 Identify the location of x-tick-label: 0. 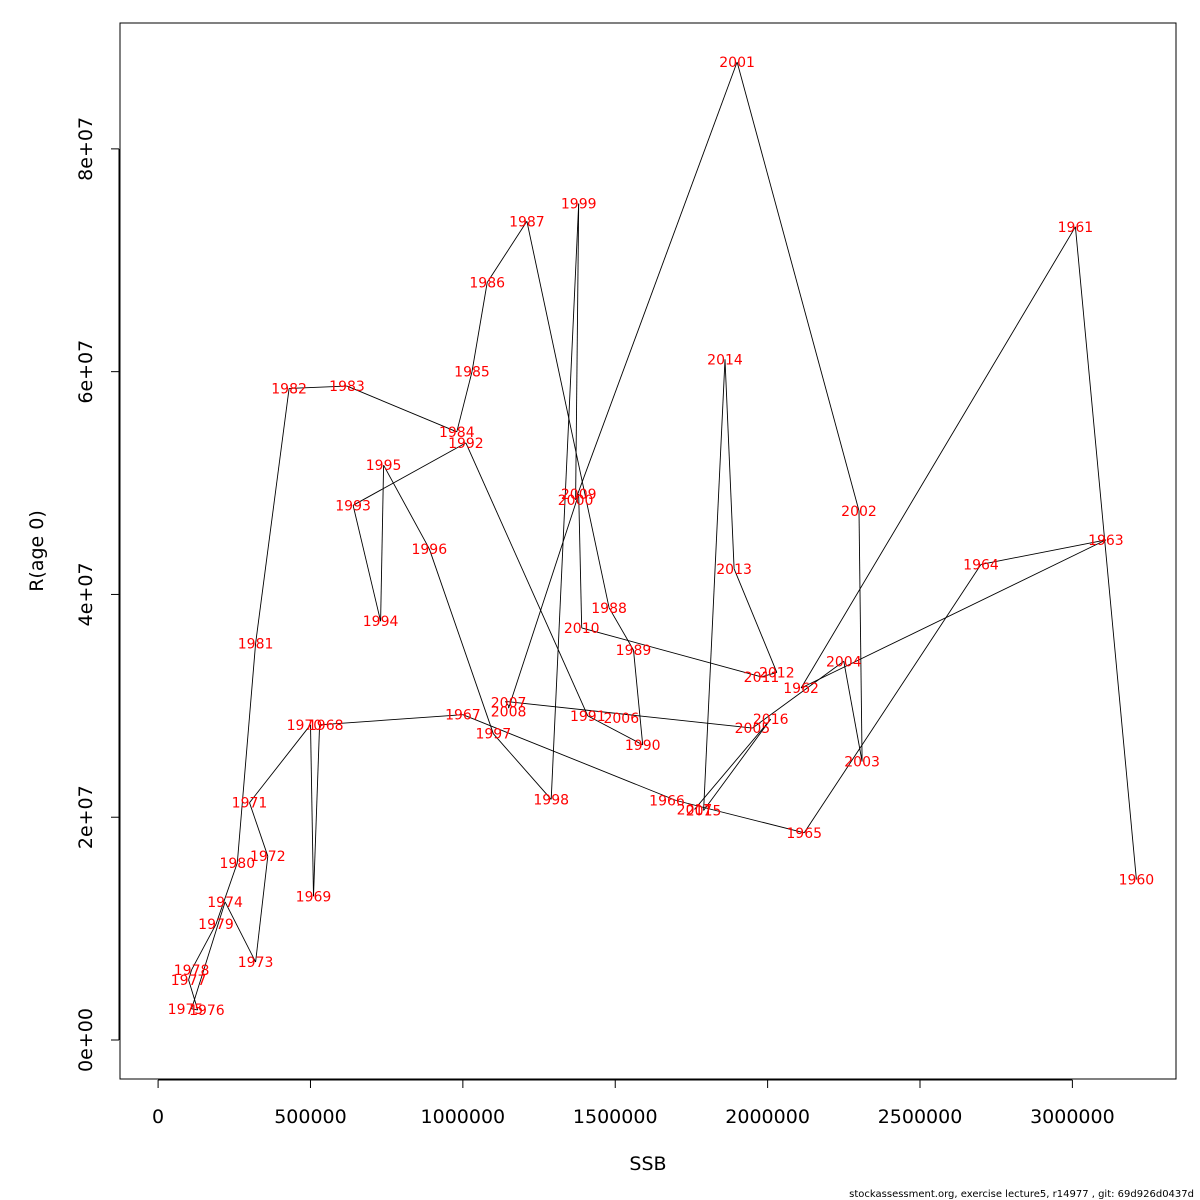
(158, 1117).